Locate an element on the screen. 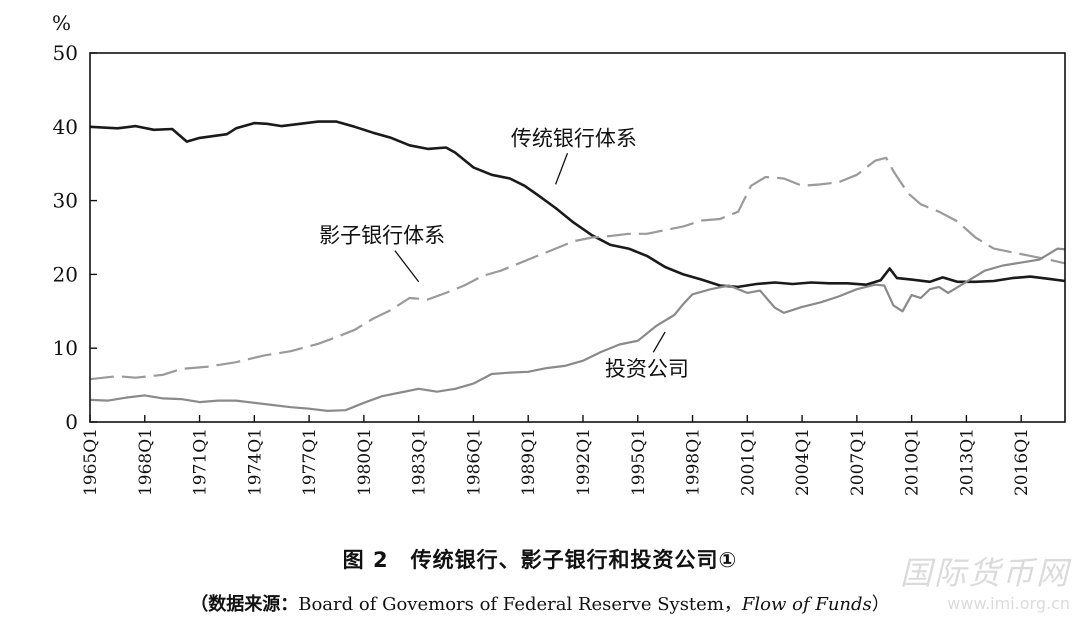 The height and width of the screenshot is (619, 1080). x-tick-label: 1977Q1 is located at coordinates (310, 462).